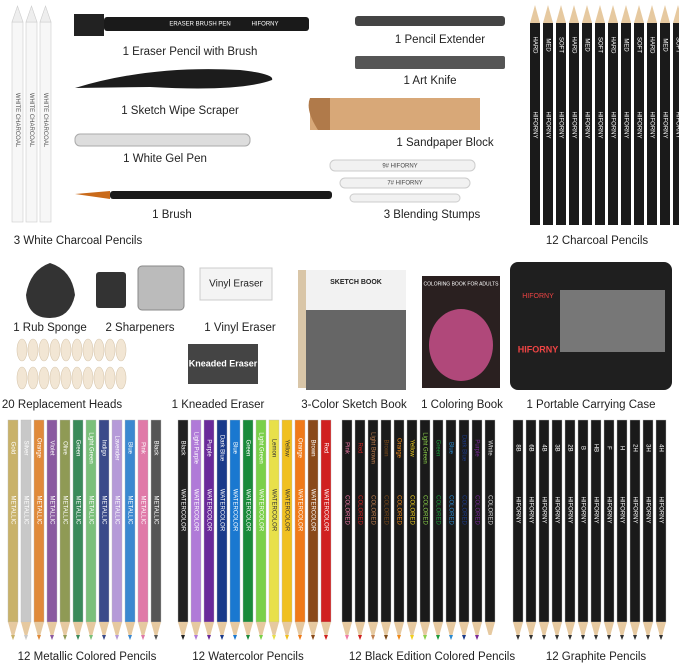  I want to click on pencil-name: Red, so click(359, 447).